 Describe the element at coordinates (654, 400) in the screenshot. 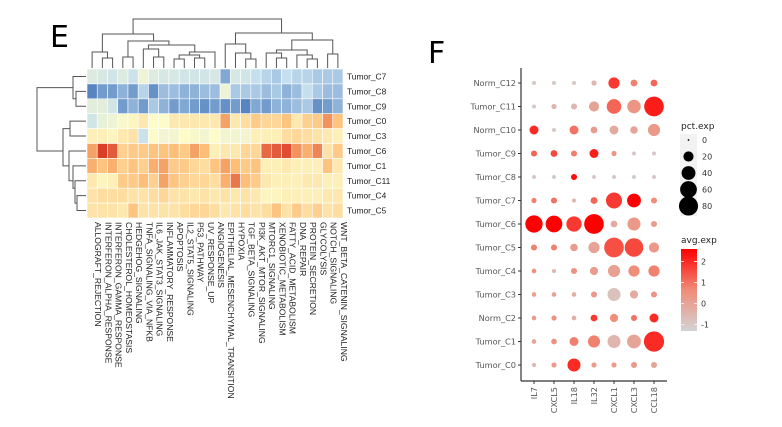

I see `dot-plot-x-label: CCL18` at that location.